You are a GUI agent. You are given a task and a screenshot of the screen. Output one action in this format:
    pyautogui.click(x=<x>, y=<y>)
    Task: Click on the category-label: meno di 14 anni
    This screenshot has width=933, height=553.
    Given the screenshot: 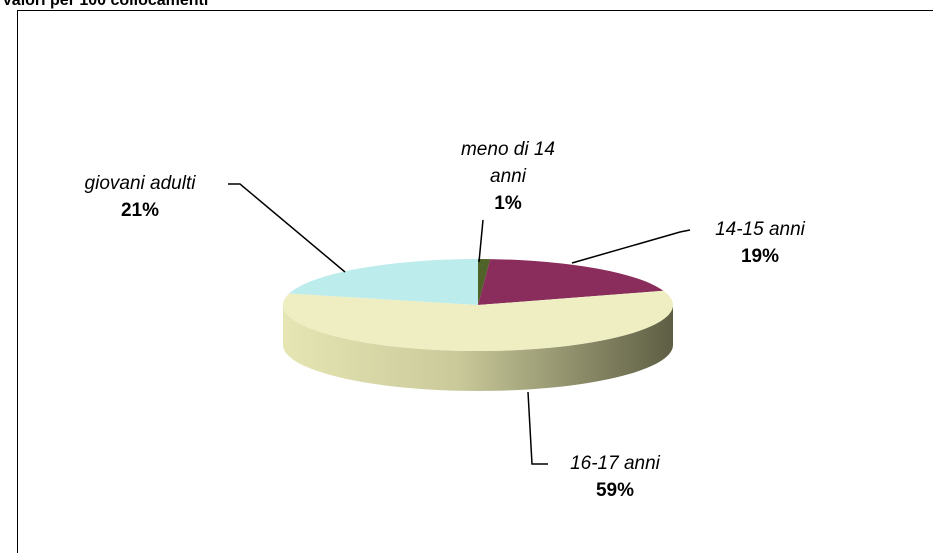 What is the action you would take?
    pyautogui.click(x=507, y=163)
    